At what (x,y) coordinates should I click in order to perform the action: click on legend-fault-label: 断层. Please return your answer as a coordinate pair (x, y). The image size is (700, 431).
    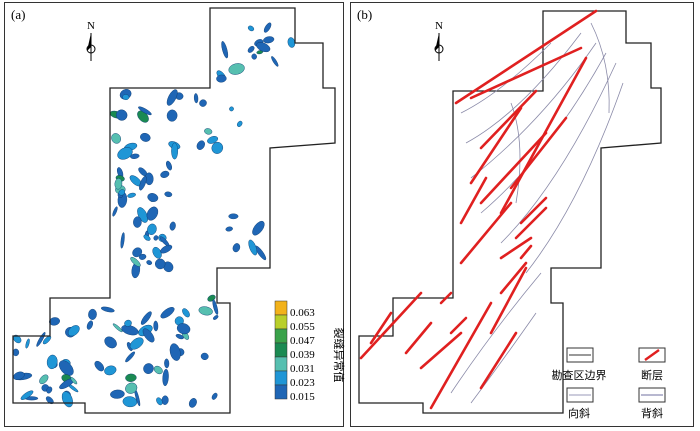
    Looking at the image, I should click on (652, 375).